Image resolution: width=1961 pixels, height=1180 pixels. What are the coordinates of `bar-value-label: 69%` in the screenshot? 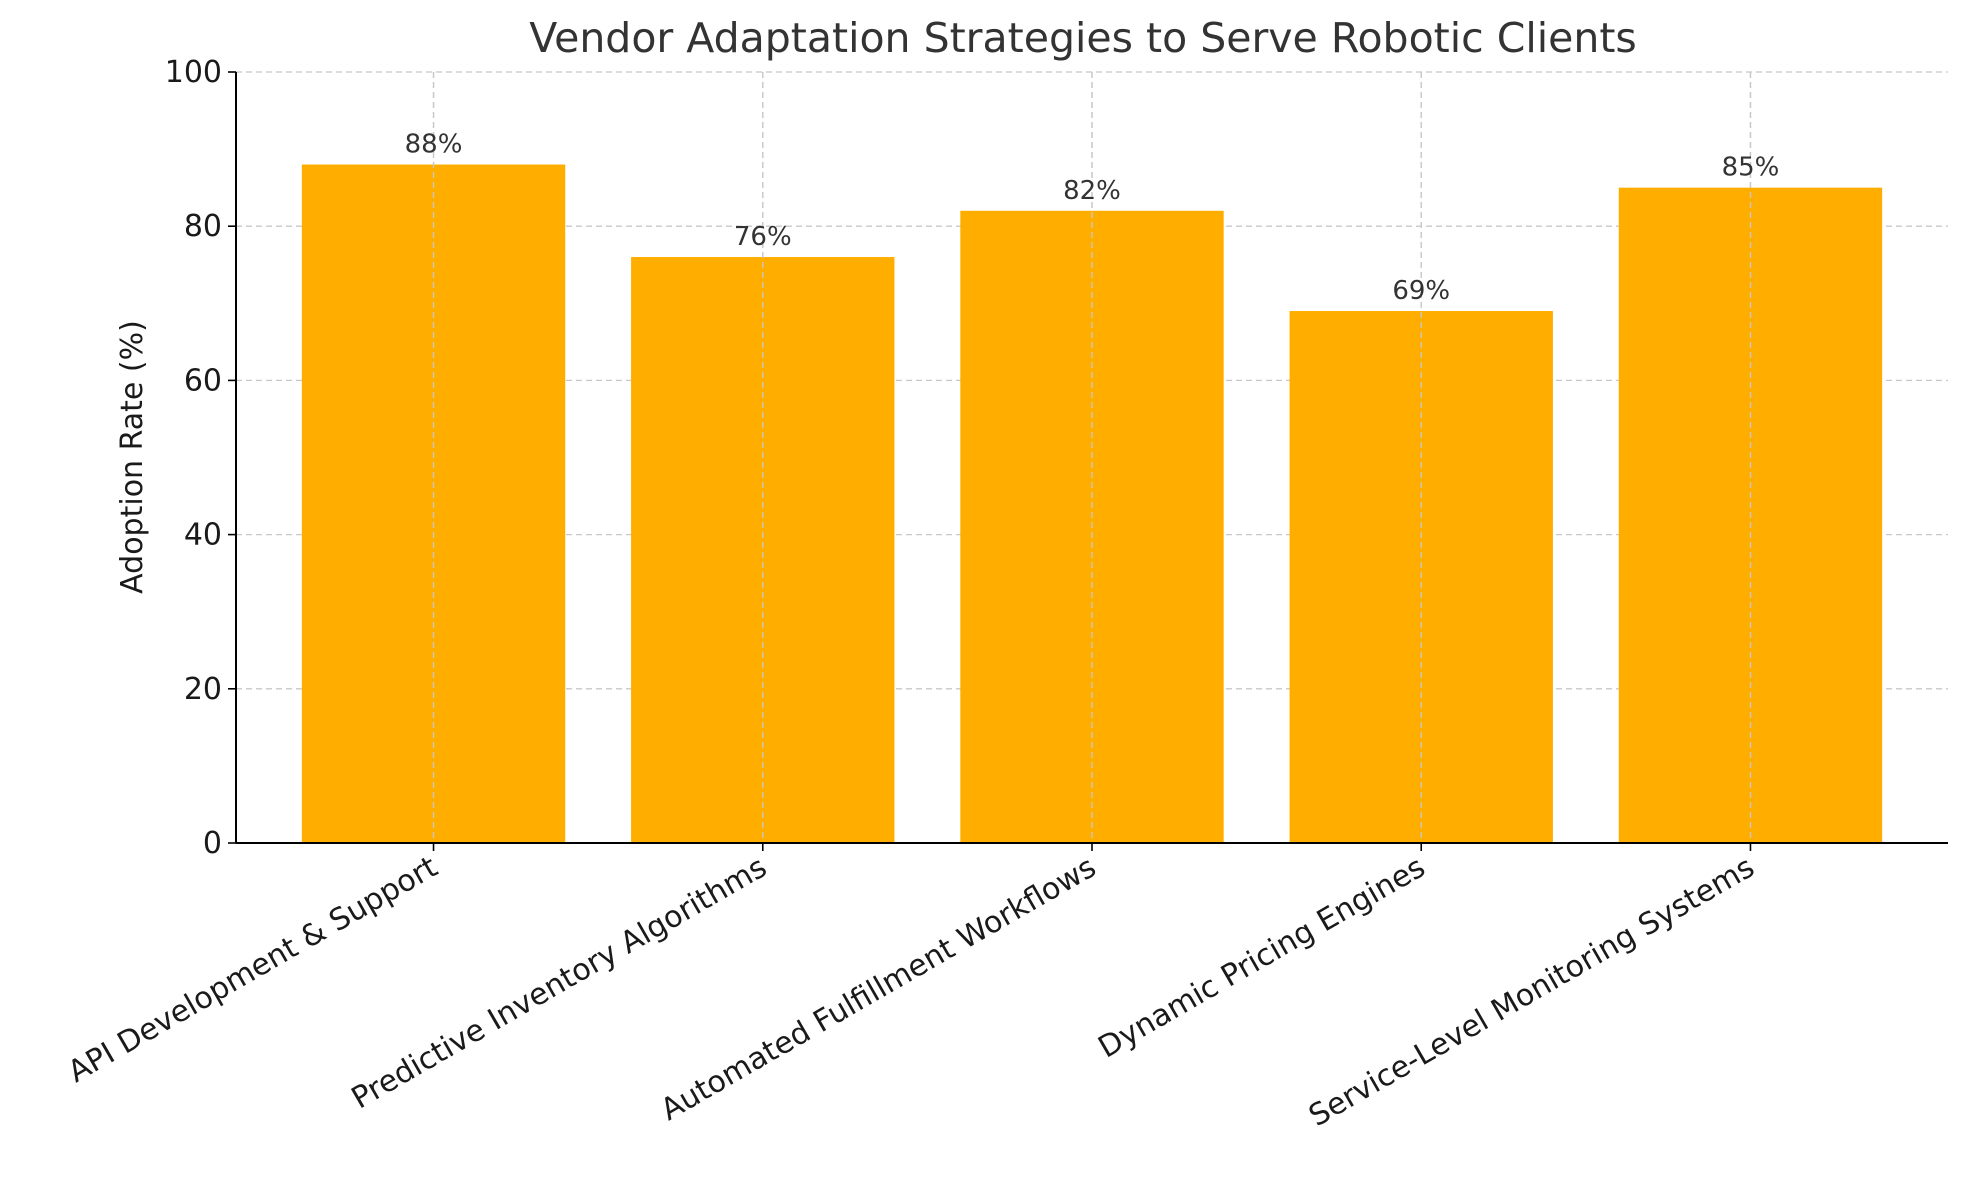 It's located at (1421, 291).